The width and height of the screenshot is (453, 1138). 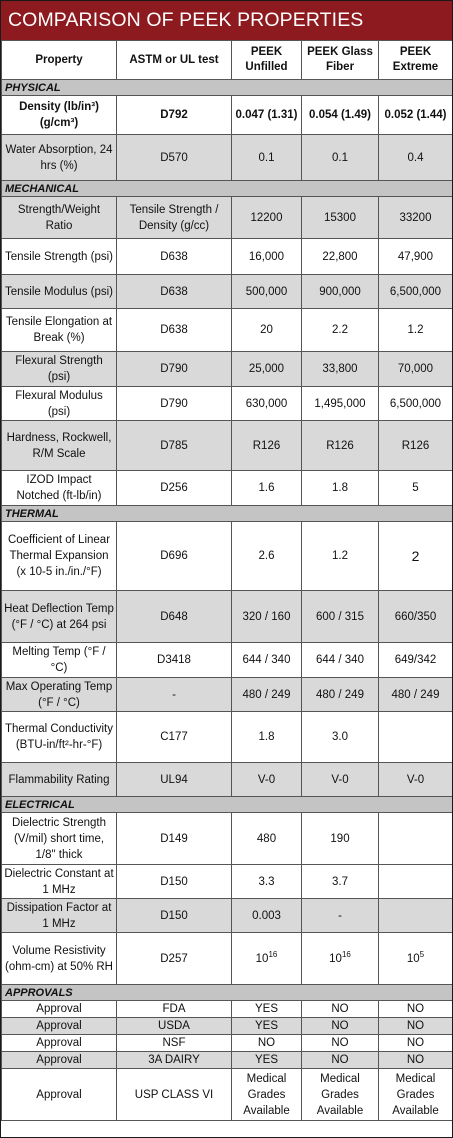 What do you see at coordinates (266, 256) in the screenshot?
I see `row-unfilled: 16,000` at bounding box center [266, 256].